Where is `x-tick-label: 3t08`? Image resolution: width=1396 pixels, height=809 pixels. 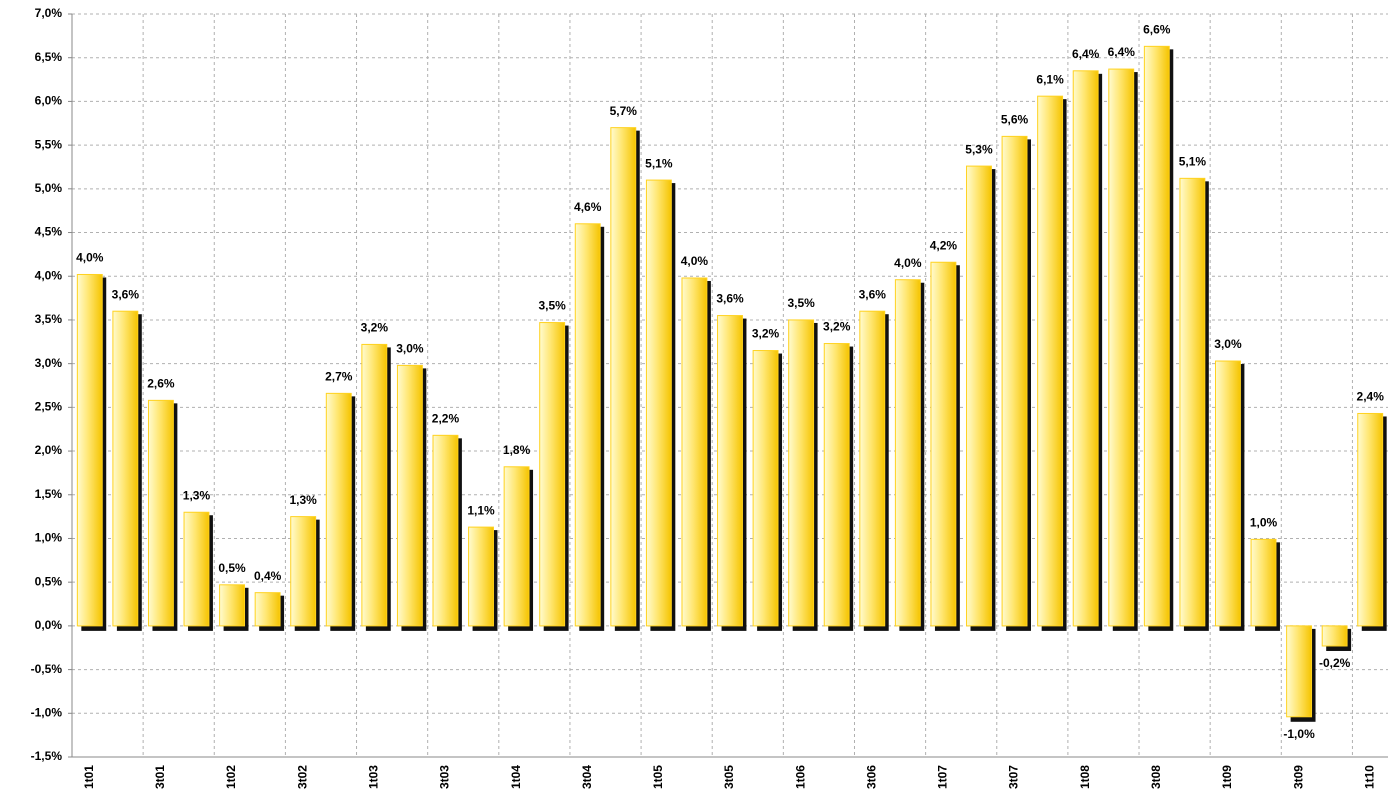
x-tick-label: 3t08 is located at coordinates (1156, 777).